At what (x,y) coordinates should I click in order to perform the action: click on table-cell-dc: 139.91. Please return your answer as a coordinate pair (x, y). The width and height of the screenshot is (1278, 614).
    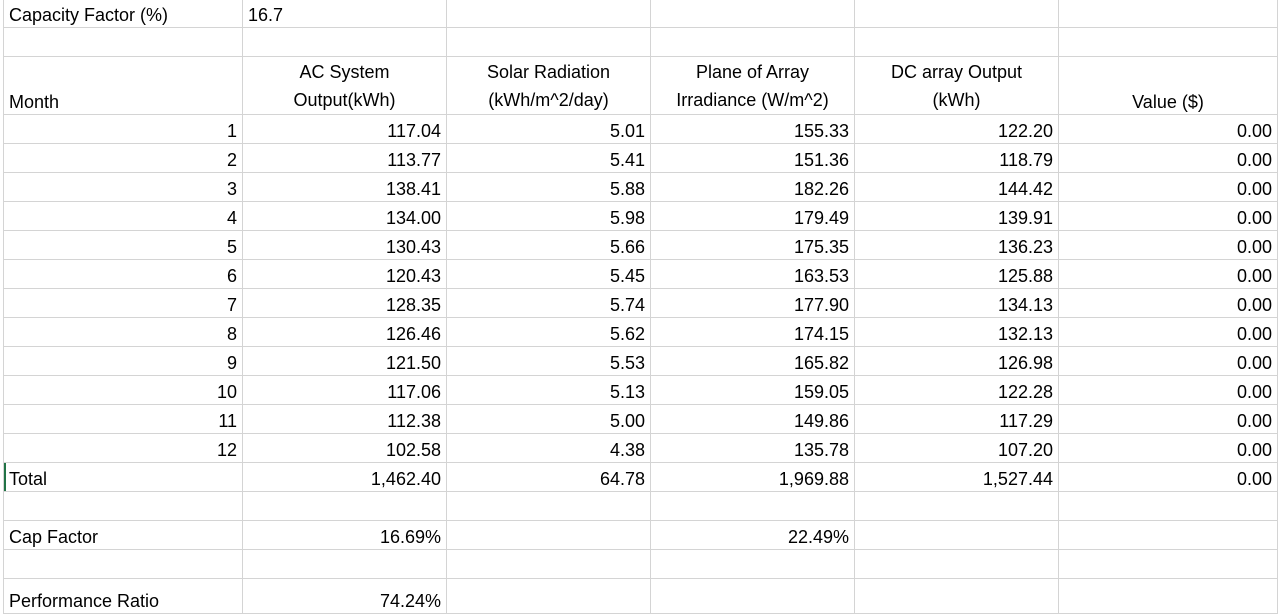
    Looking at the image, I should click on (957, 216).